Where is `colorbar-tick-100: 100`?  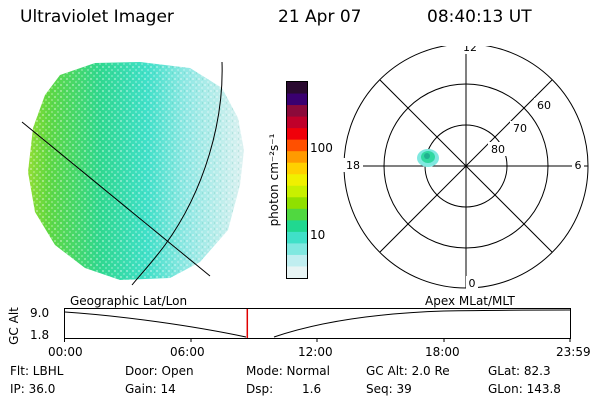
colorbar-tick-100: 100 is located at coordinates (321, 148).